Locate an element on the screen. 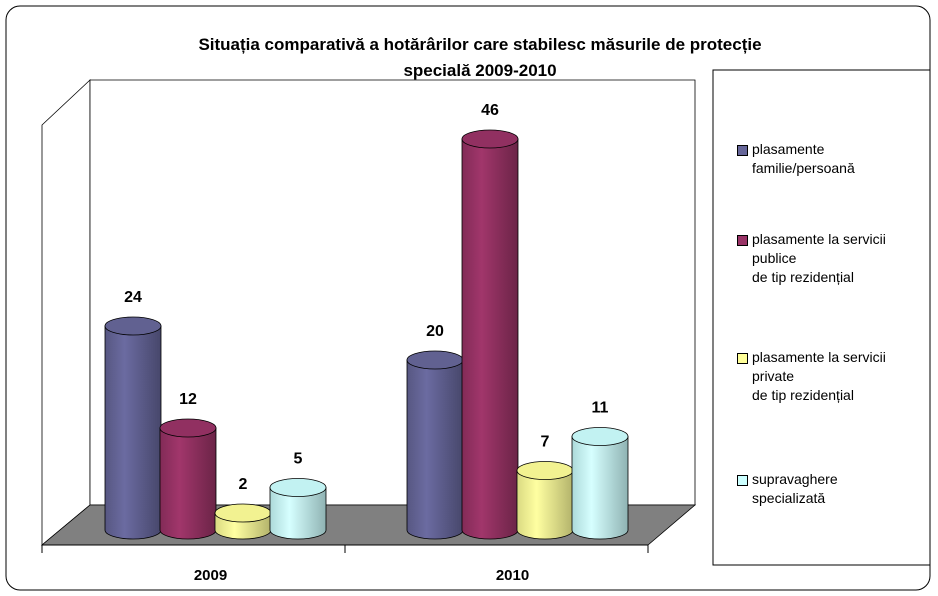 The image size is (938, 596). legend-label: plasamente familie/persoană is located at coordinates (803, 158).